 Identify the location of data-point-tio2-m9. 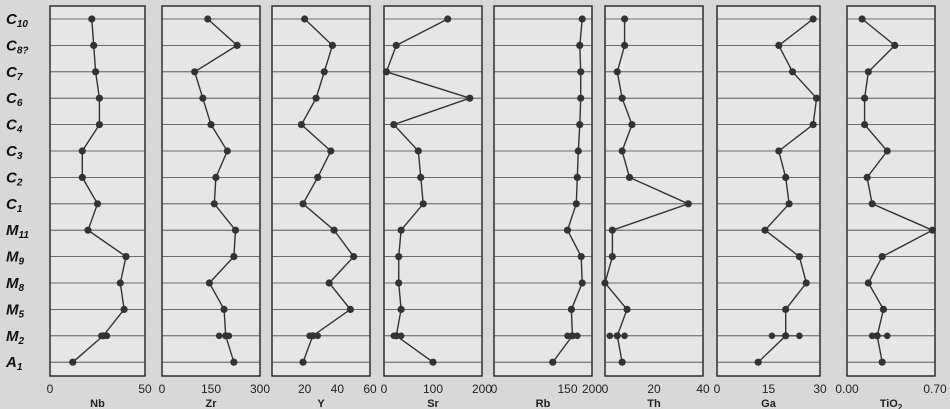
(882, 257).